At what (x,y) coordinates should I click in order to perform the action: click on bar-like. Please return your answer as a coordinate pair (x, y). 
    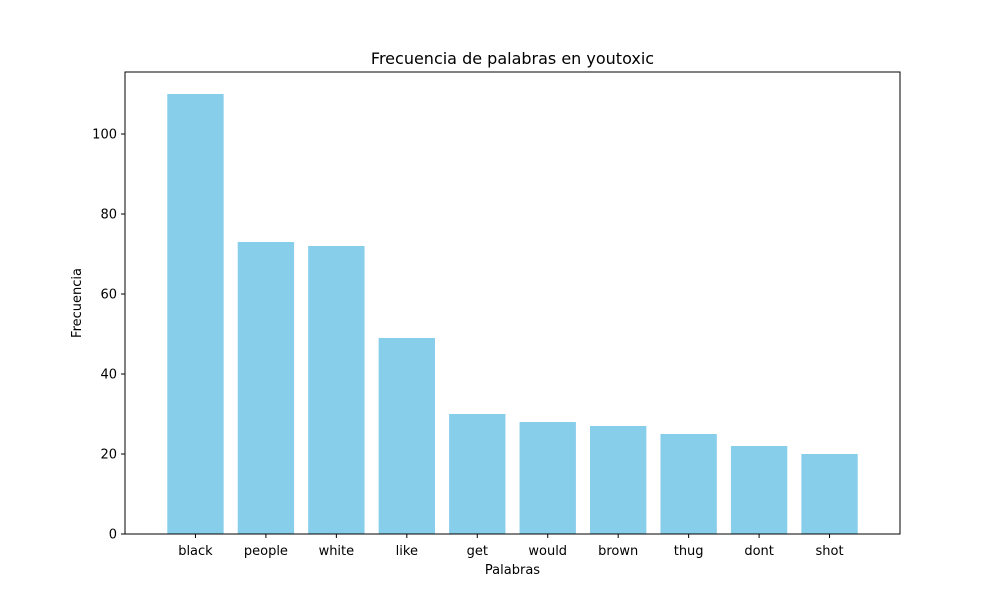
    Looking at the image, I should click on (406, 436).